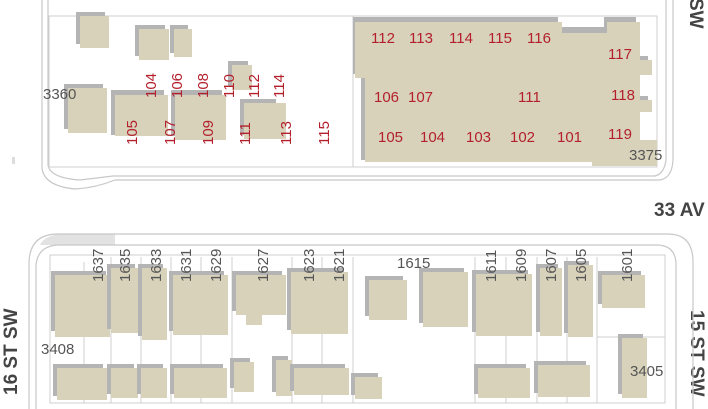 This screenshot has height=409, width=708. I want to click on address-label: 1607, so click(551, 265).